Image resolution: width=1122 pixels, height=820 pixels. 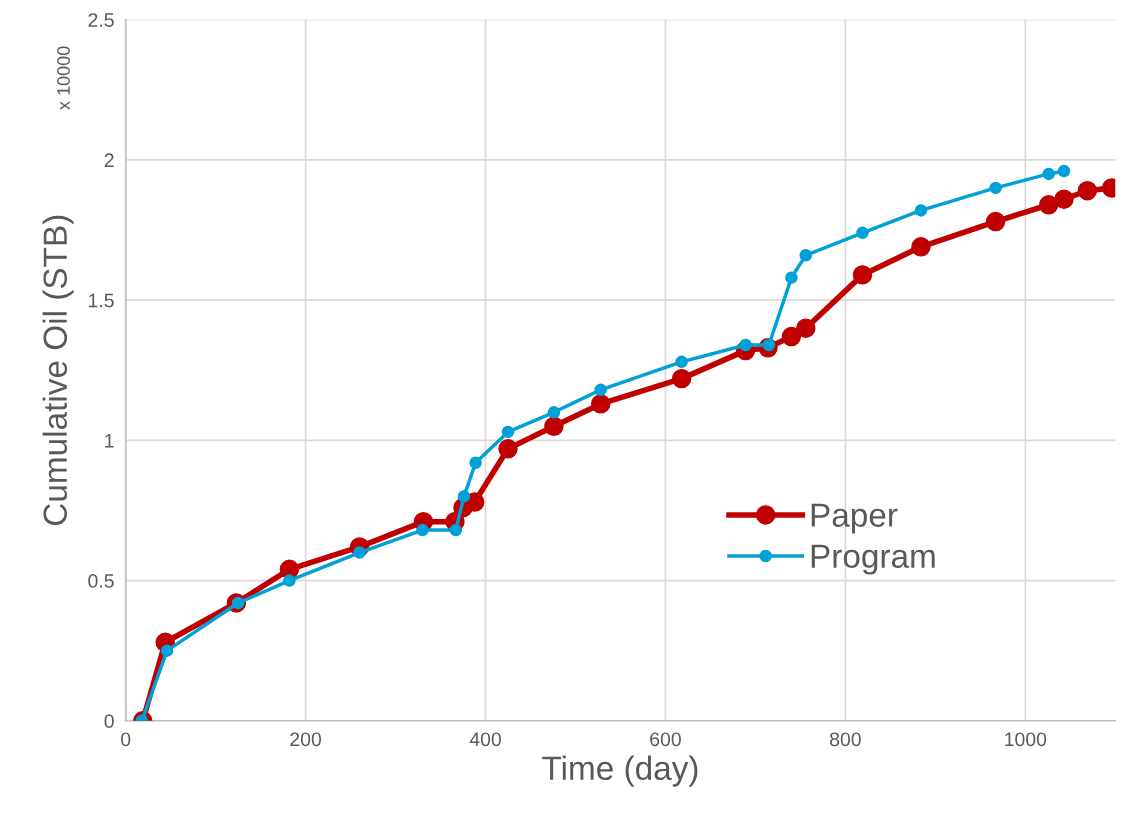 What do you see at coordinates (109, 721) in the screenshot?
I see `y-tick-label: 0` at bounding box center [109, 721].